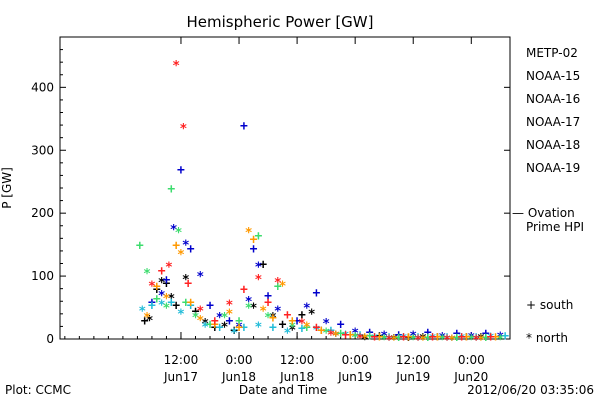 The height and width of the screenshot is (400, 600). I want to click on x-tick-date: Jun20, so click(470, 377).